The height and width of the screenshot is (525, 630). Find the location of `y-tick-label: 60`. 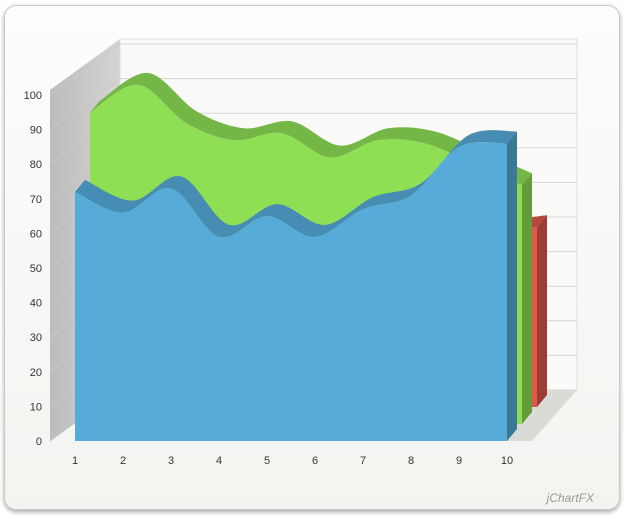

y-tick-label: 60 is located at coordinates (36, 234).